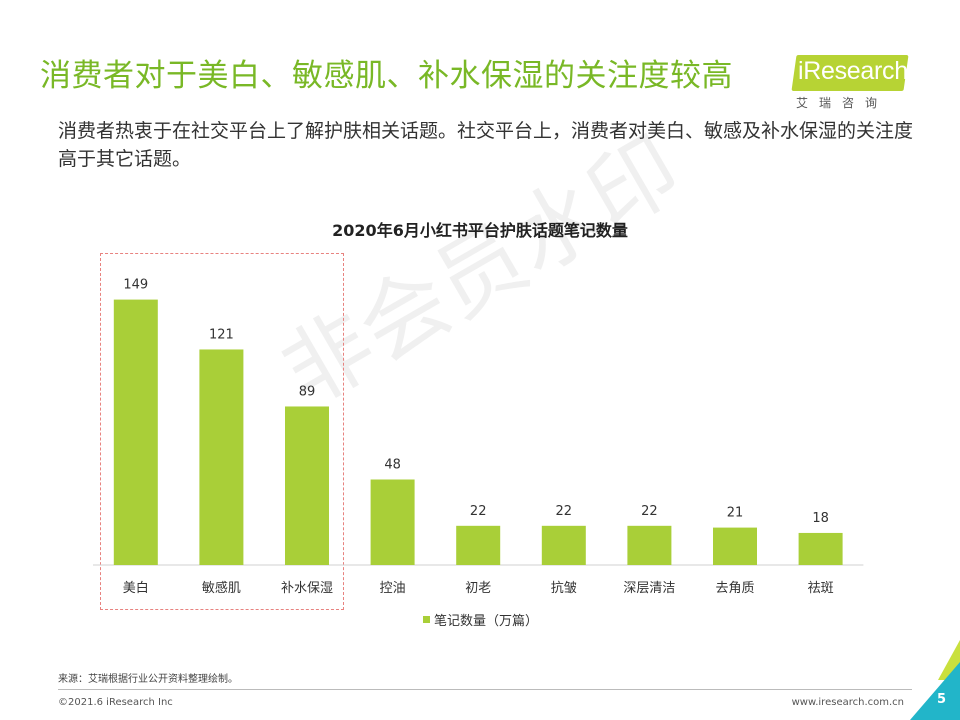 The image size is (960, 720). Describe the element at coordinates (135, 285) in the screenshot. I see `data-label-美白: 149` at that location.